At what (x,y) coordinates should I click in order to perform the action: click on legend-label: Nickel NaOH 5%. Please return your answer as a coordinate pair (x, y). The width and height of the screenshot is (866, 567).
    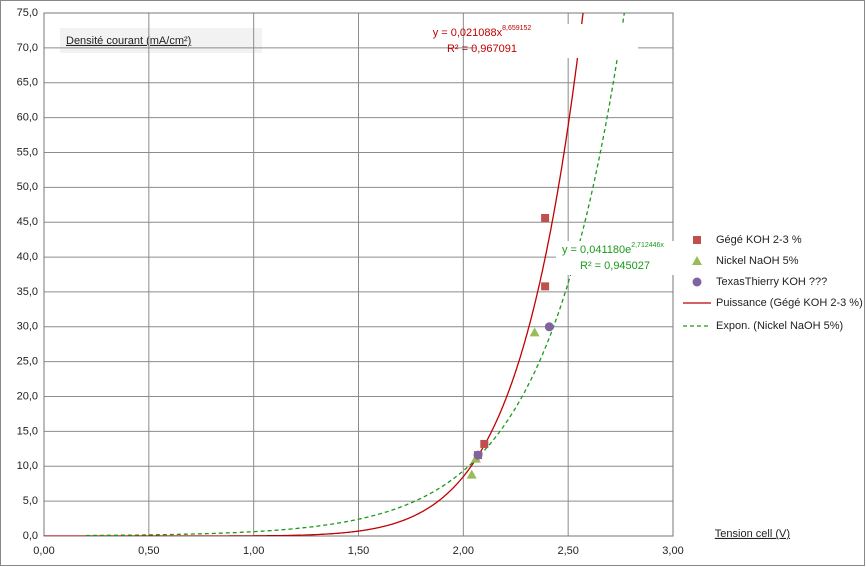
    Looking at the image, I should click on (757, 261).